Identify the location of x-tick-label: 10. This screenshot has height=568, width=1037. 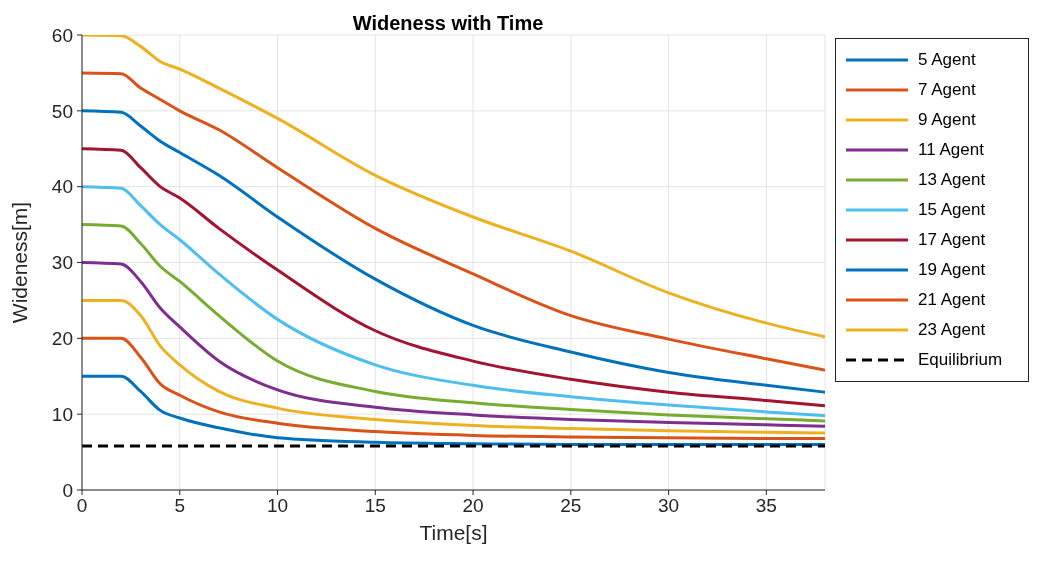
(277, 506).